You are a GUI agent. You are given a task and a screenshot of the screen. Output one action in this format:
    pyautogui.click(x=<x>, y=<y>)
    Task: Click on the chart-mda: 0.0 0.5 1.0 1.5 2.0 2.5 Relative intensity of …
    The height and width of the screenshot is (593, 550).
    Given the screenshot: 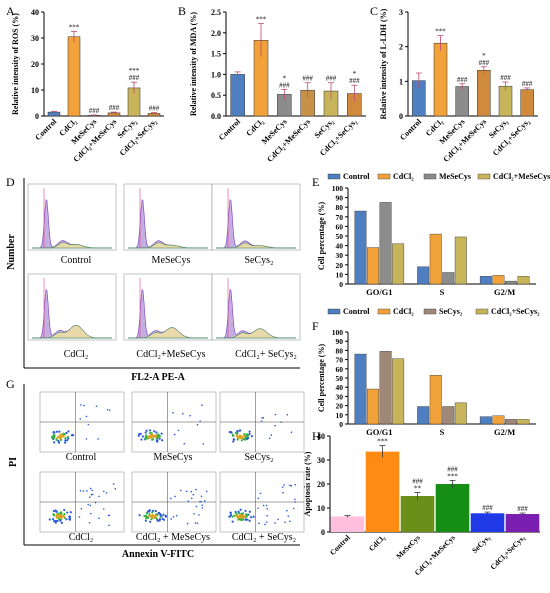 What is the action you would take?
    pyautogui.click(x=277, y=86)
    